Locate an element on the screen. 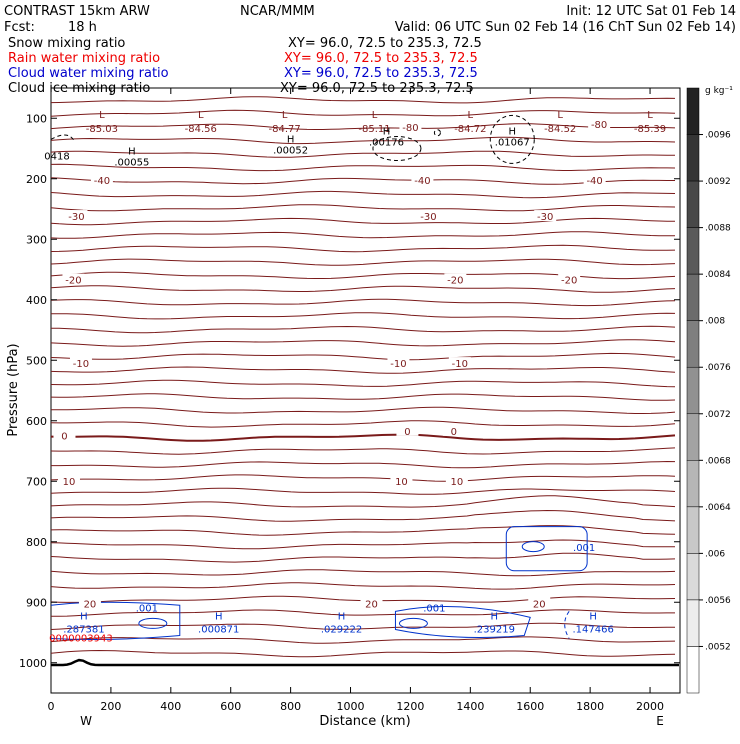 This screenshot has height=744, width=740. colorbar-label: .0084 is located at coordinates (718, 275).